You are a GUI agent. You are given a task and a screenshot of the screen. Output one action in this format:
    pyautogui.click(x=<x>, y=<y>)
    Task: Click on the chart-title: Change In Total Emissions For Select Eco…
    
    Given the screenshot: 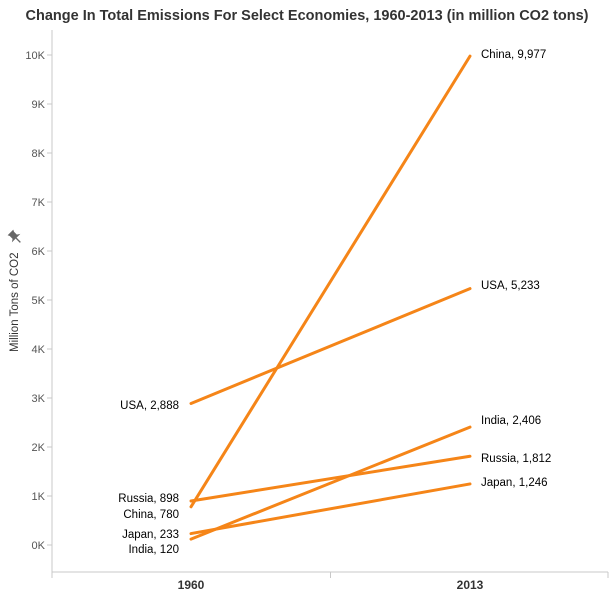 What is the action you would take?
    pyautogui.click(x=307, y=16)
    